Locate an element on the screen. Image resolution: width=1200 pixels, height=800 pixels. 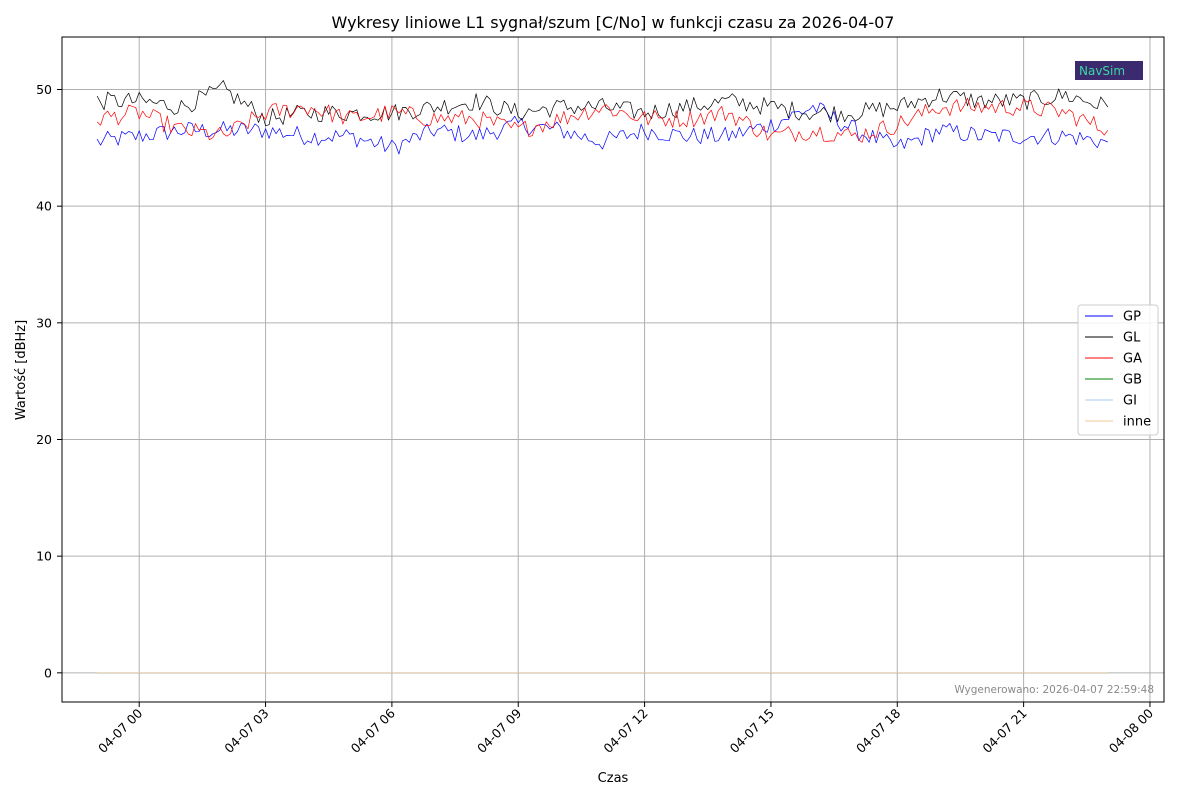
y-tick-label: 20 is located at coordinates (44, 439).